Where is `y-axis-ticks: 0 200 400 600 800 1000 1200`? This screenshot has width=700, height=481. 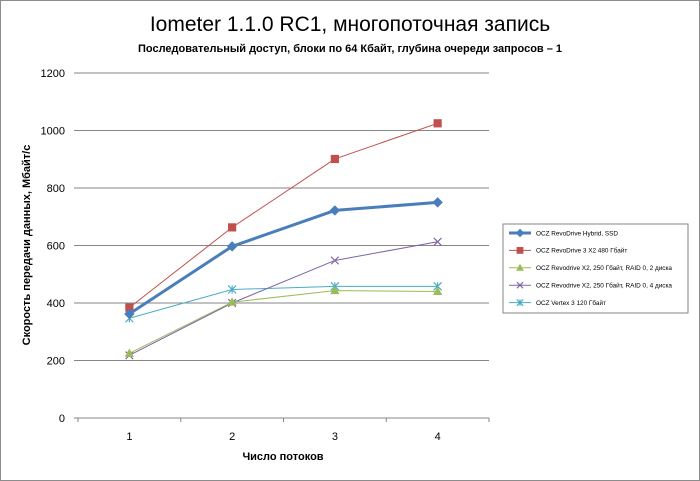 y-axis-ticks: 0 200 400 600 800 1000 1200 is located at coordinates (59, 246).